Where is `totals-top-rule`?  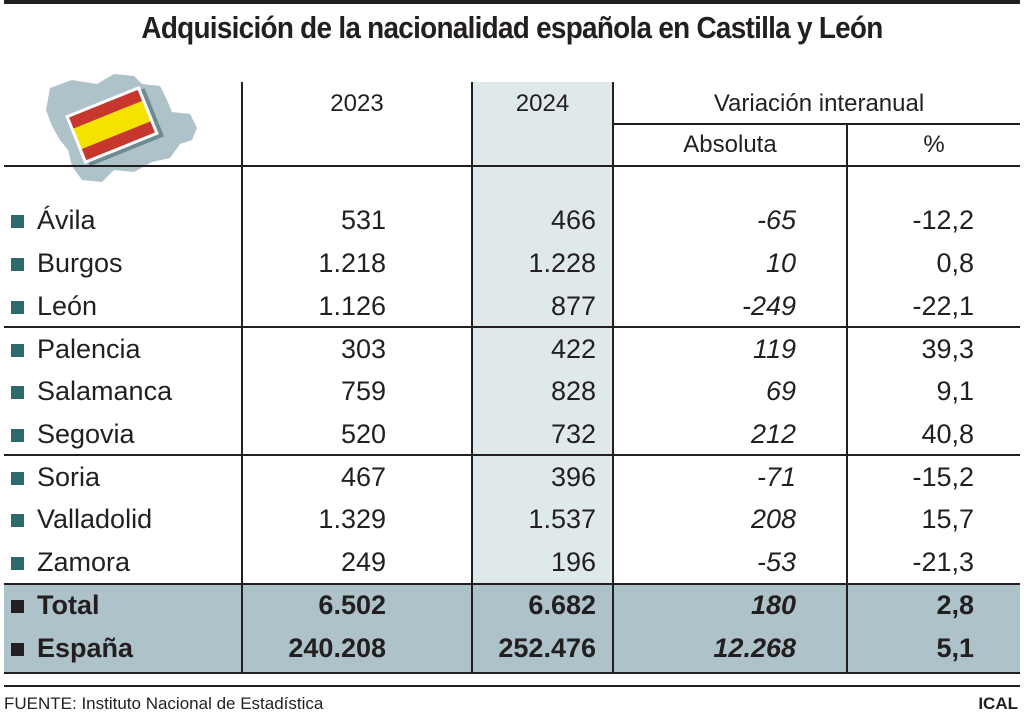
totals-top-rule is located at coordinates (512, 584).